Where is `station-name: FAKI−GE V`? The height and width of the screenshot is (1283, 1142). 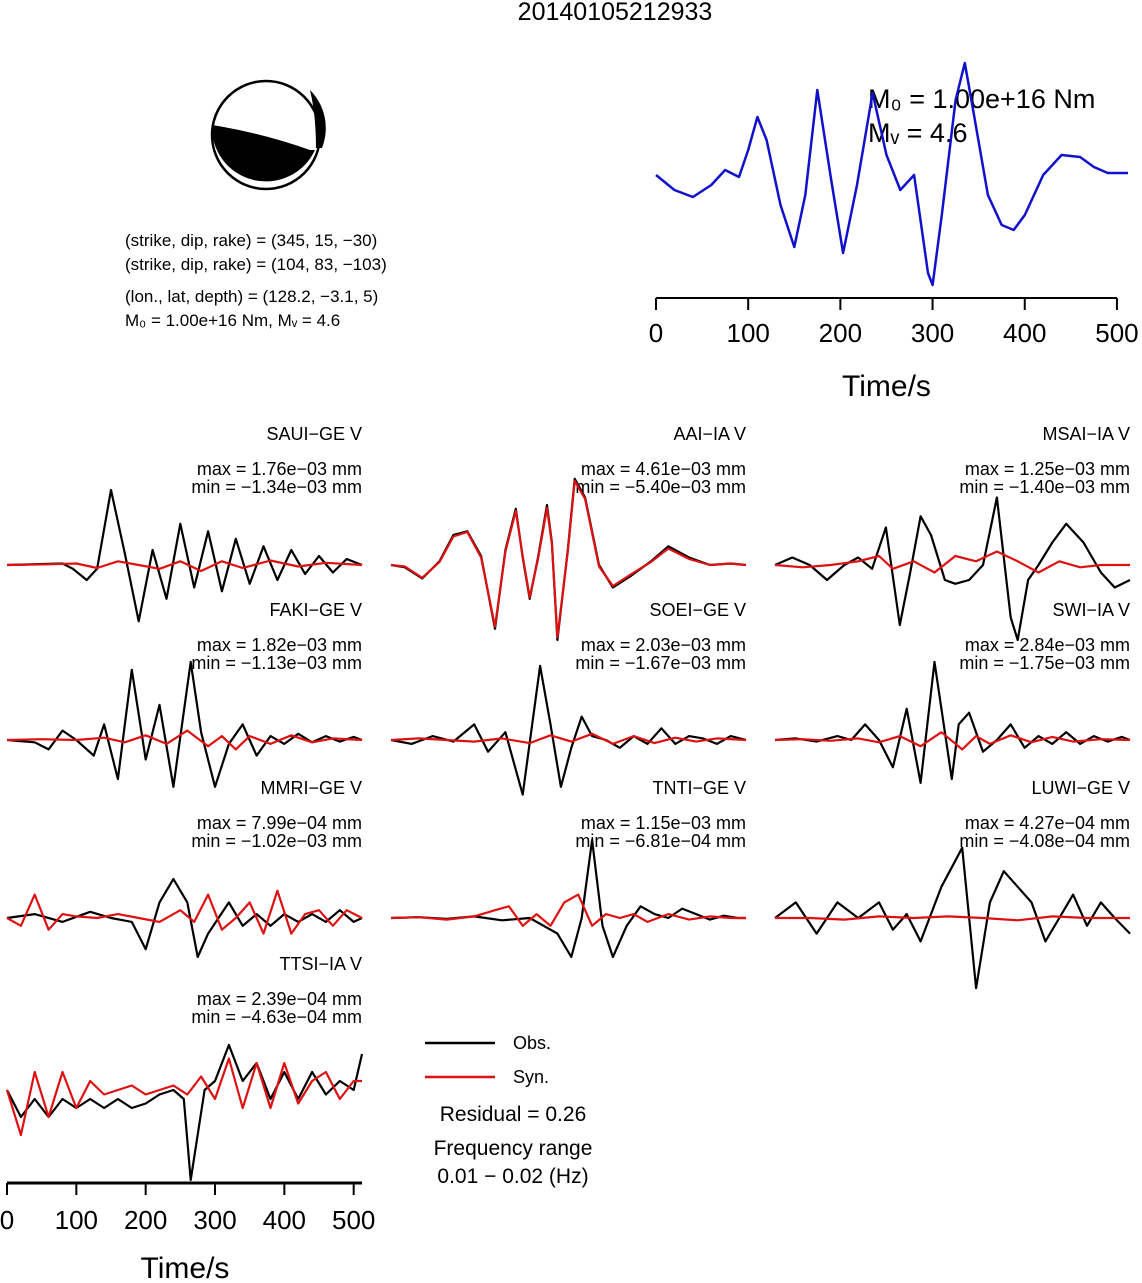 station-name: FAKI−GE V is located at coordinates (315, 610).